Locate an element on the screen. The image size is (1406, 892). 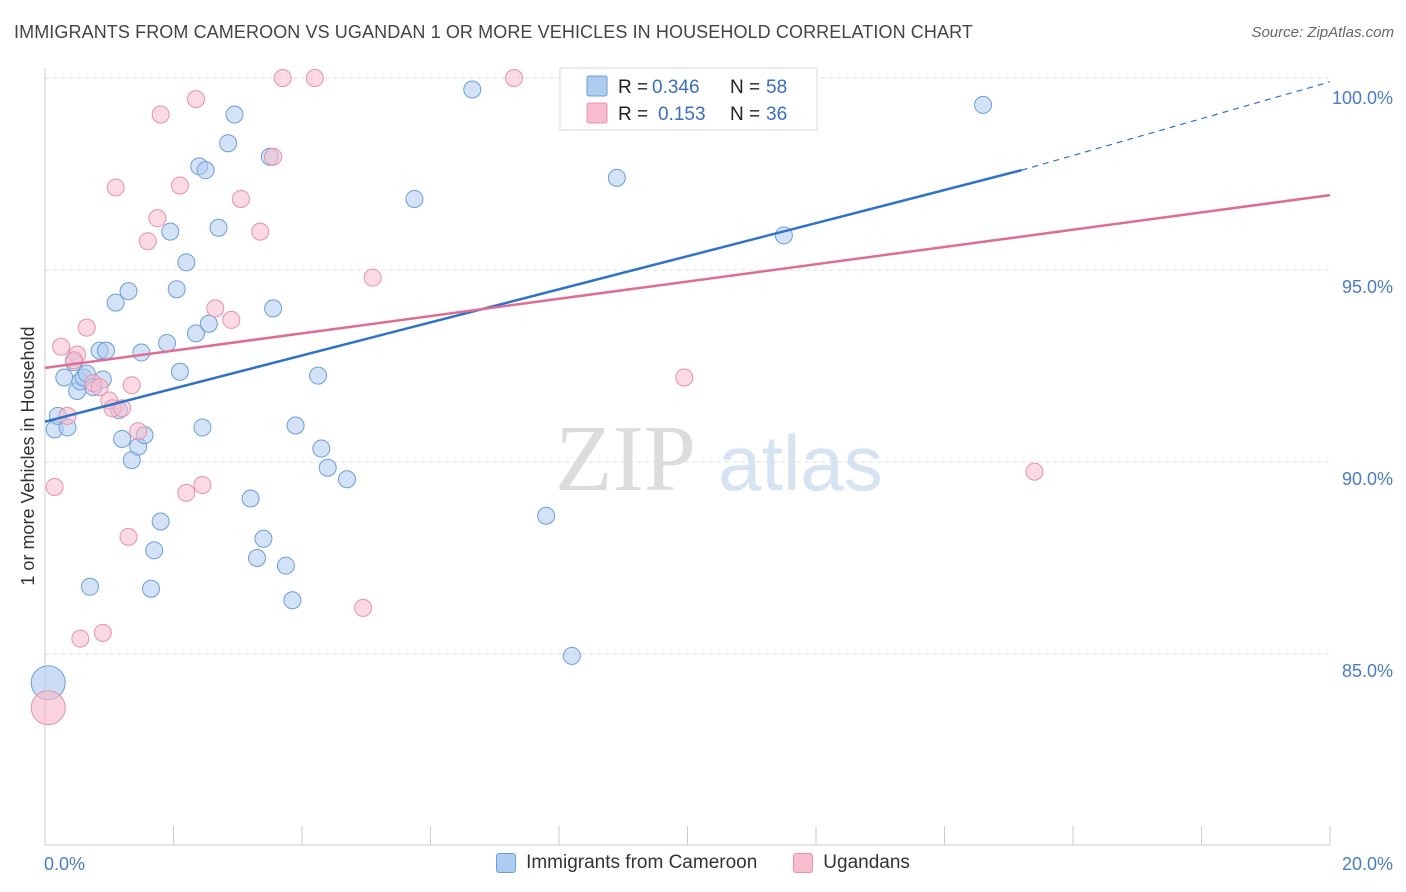
legend-swatch-pink is located at coordinates (803, 863).